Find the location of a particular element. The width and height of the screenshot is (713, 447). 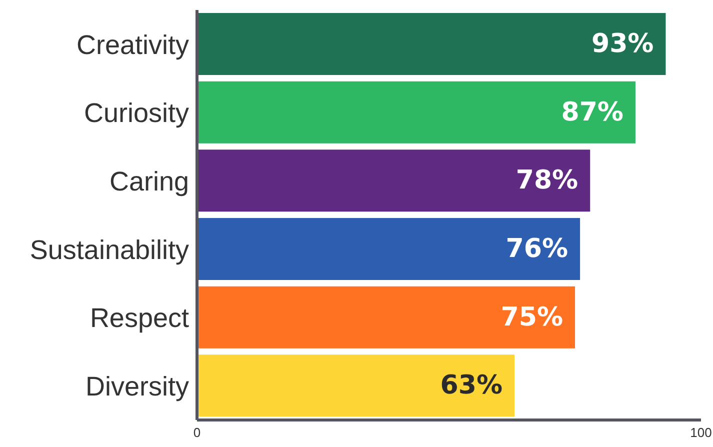

data-label: 87% is located at coordinates (592, 112).